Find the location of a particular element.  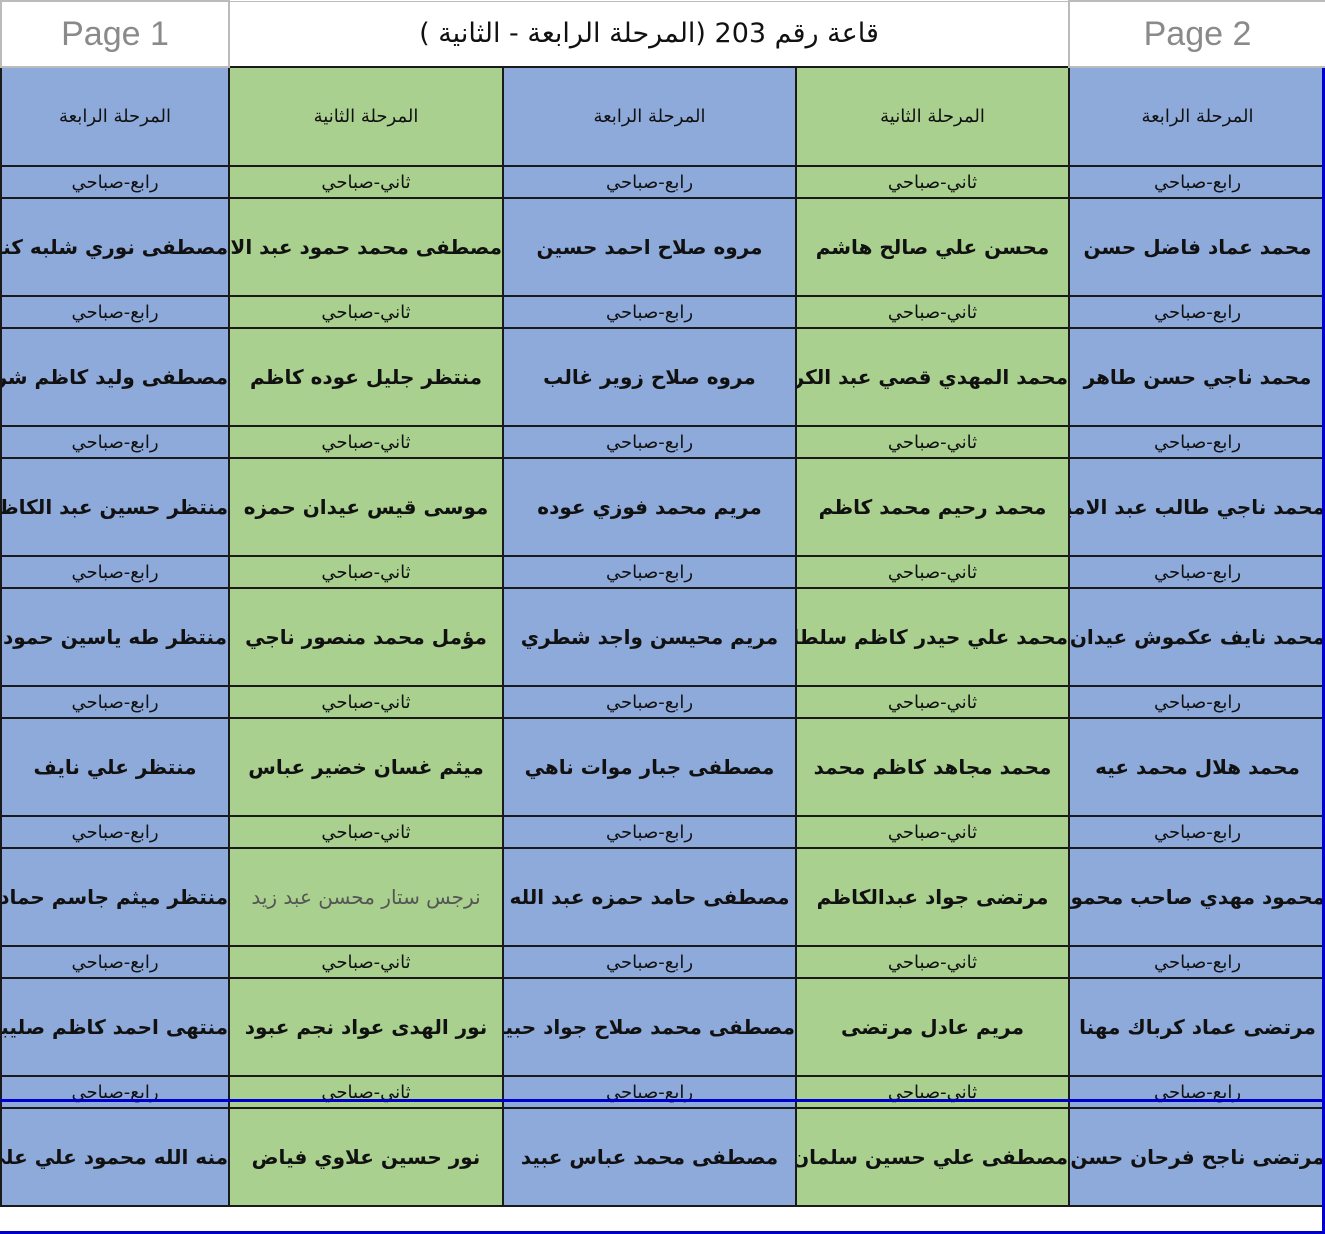

student-name-cell: مصطفى محمد صلاح جواد حبيب is located at coordinates (649, 1027).